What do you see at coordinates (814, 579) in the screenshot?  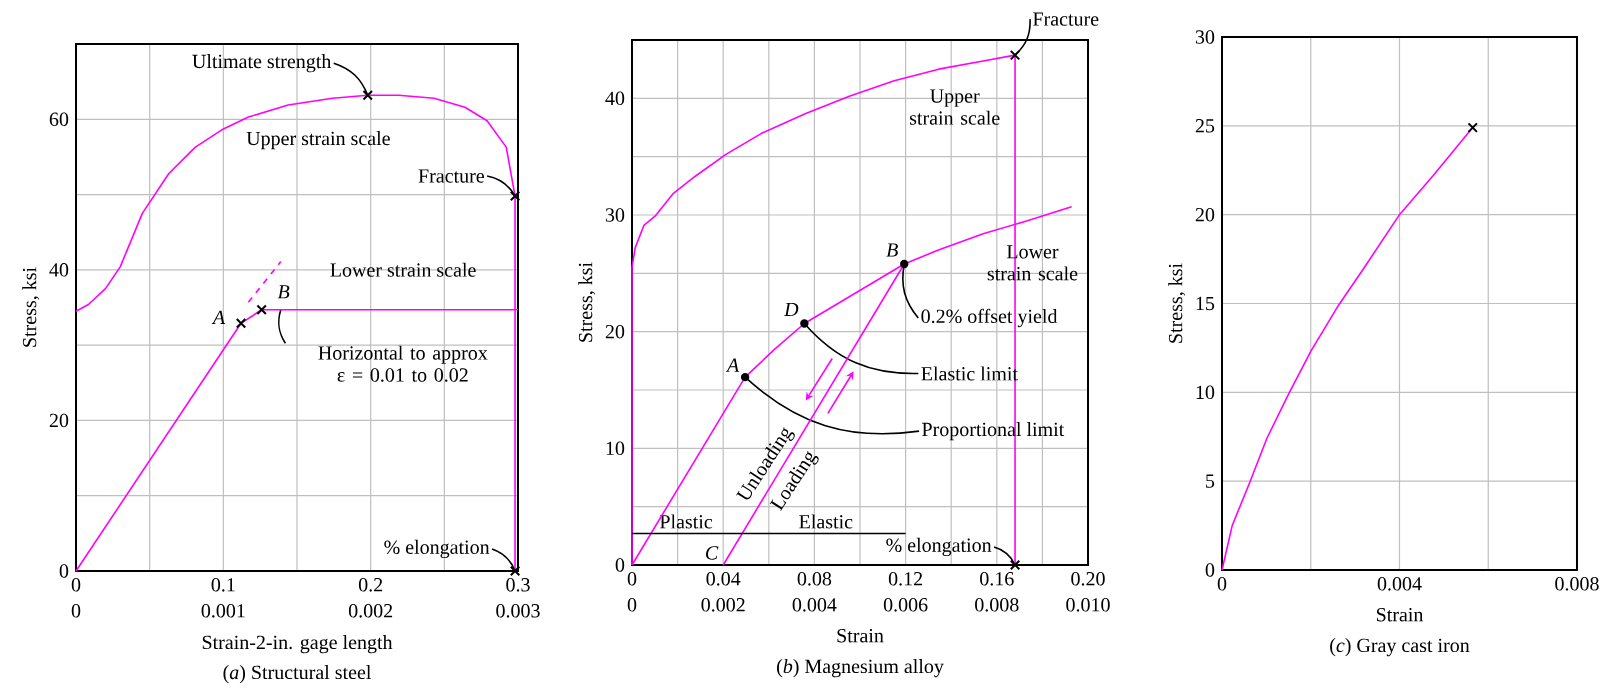 I see `x-tick-label: 0.08` at bounding box center [814, 579].